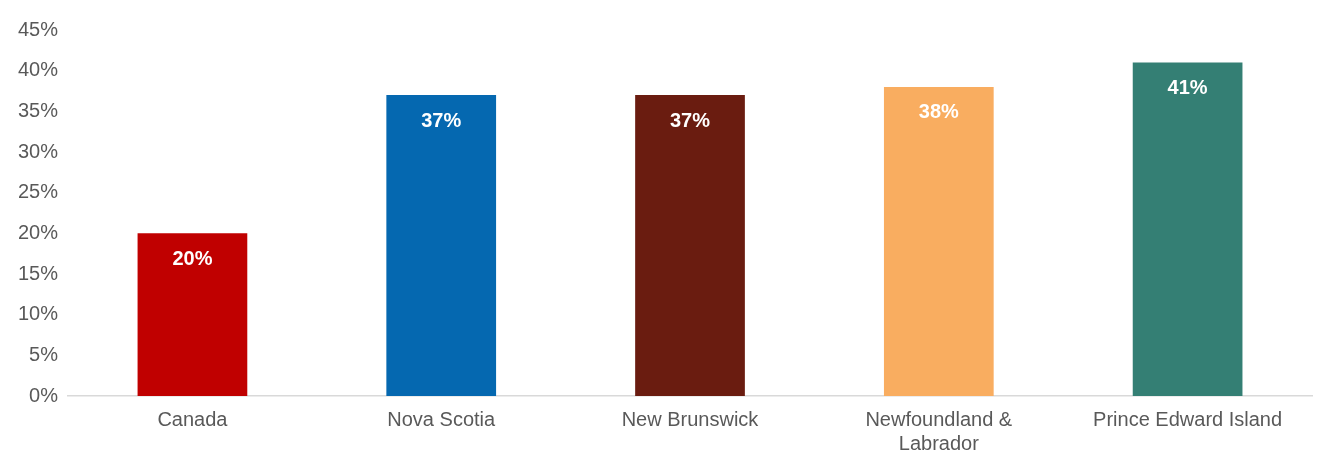 This screenshot has height=476, width=1324. I want to click on x-tick-label: New Brunswick, so click(690, 418).